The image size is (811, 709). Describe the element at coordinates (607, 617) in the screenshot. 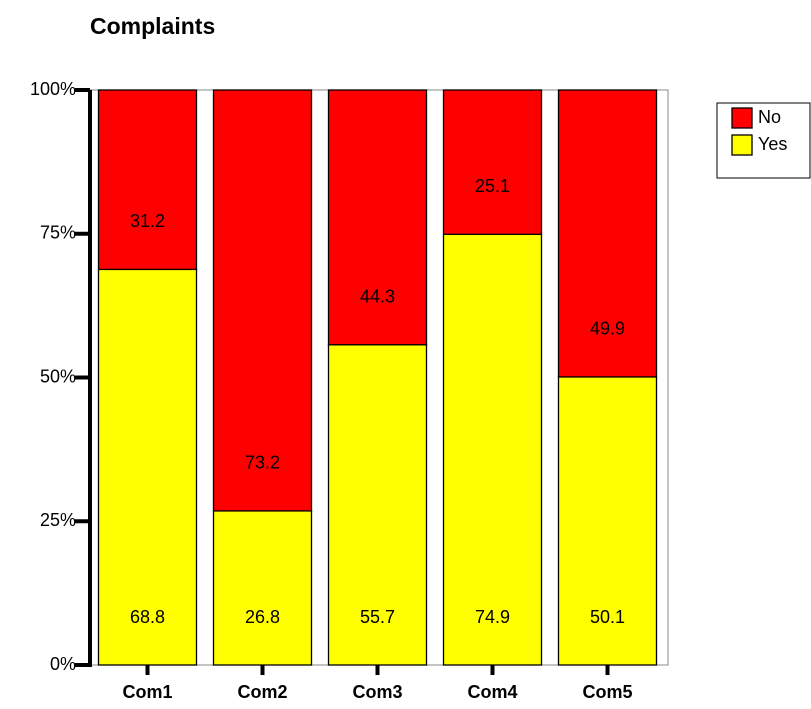

I see `data-label: 50.1` at that location.